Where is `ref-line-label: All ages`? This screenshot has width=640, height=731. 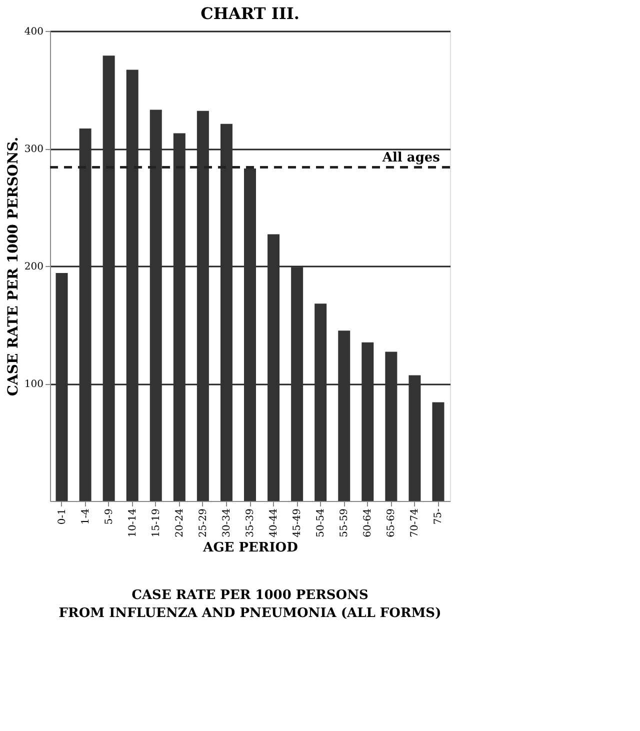
ref-line-label: All ages is located at coordinates (410, 158).